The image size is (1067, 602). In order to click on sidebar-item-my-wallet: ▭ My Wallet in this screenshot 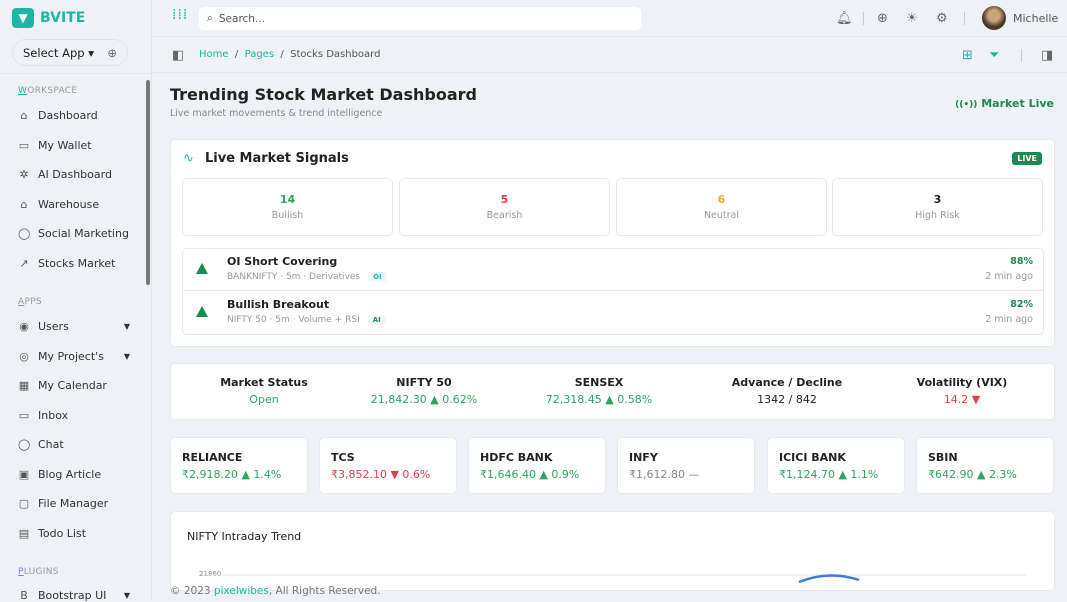, I will do `click(74, 145)`.